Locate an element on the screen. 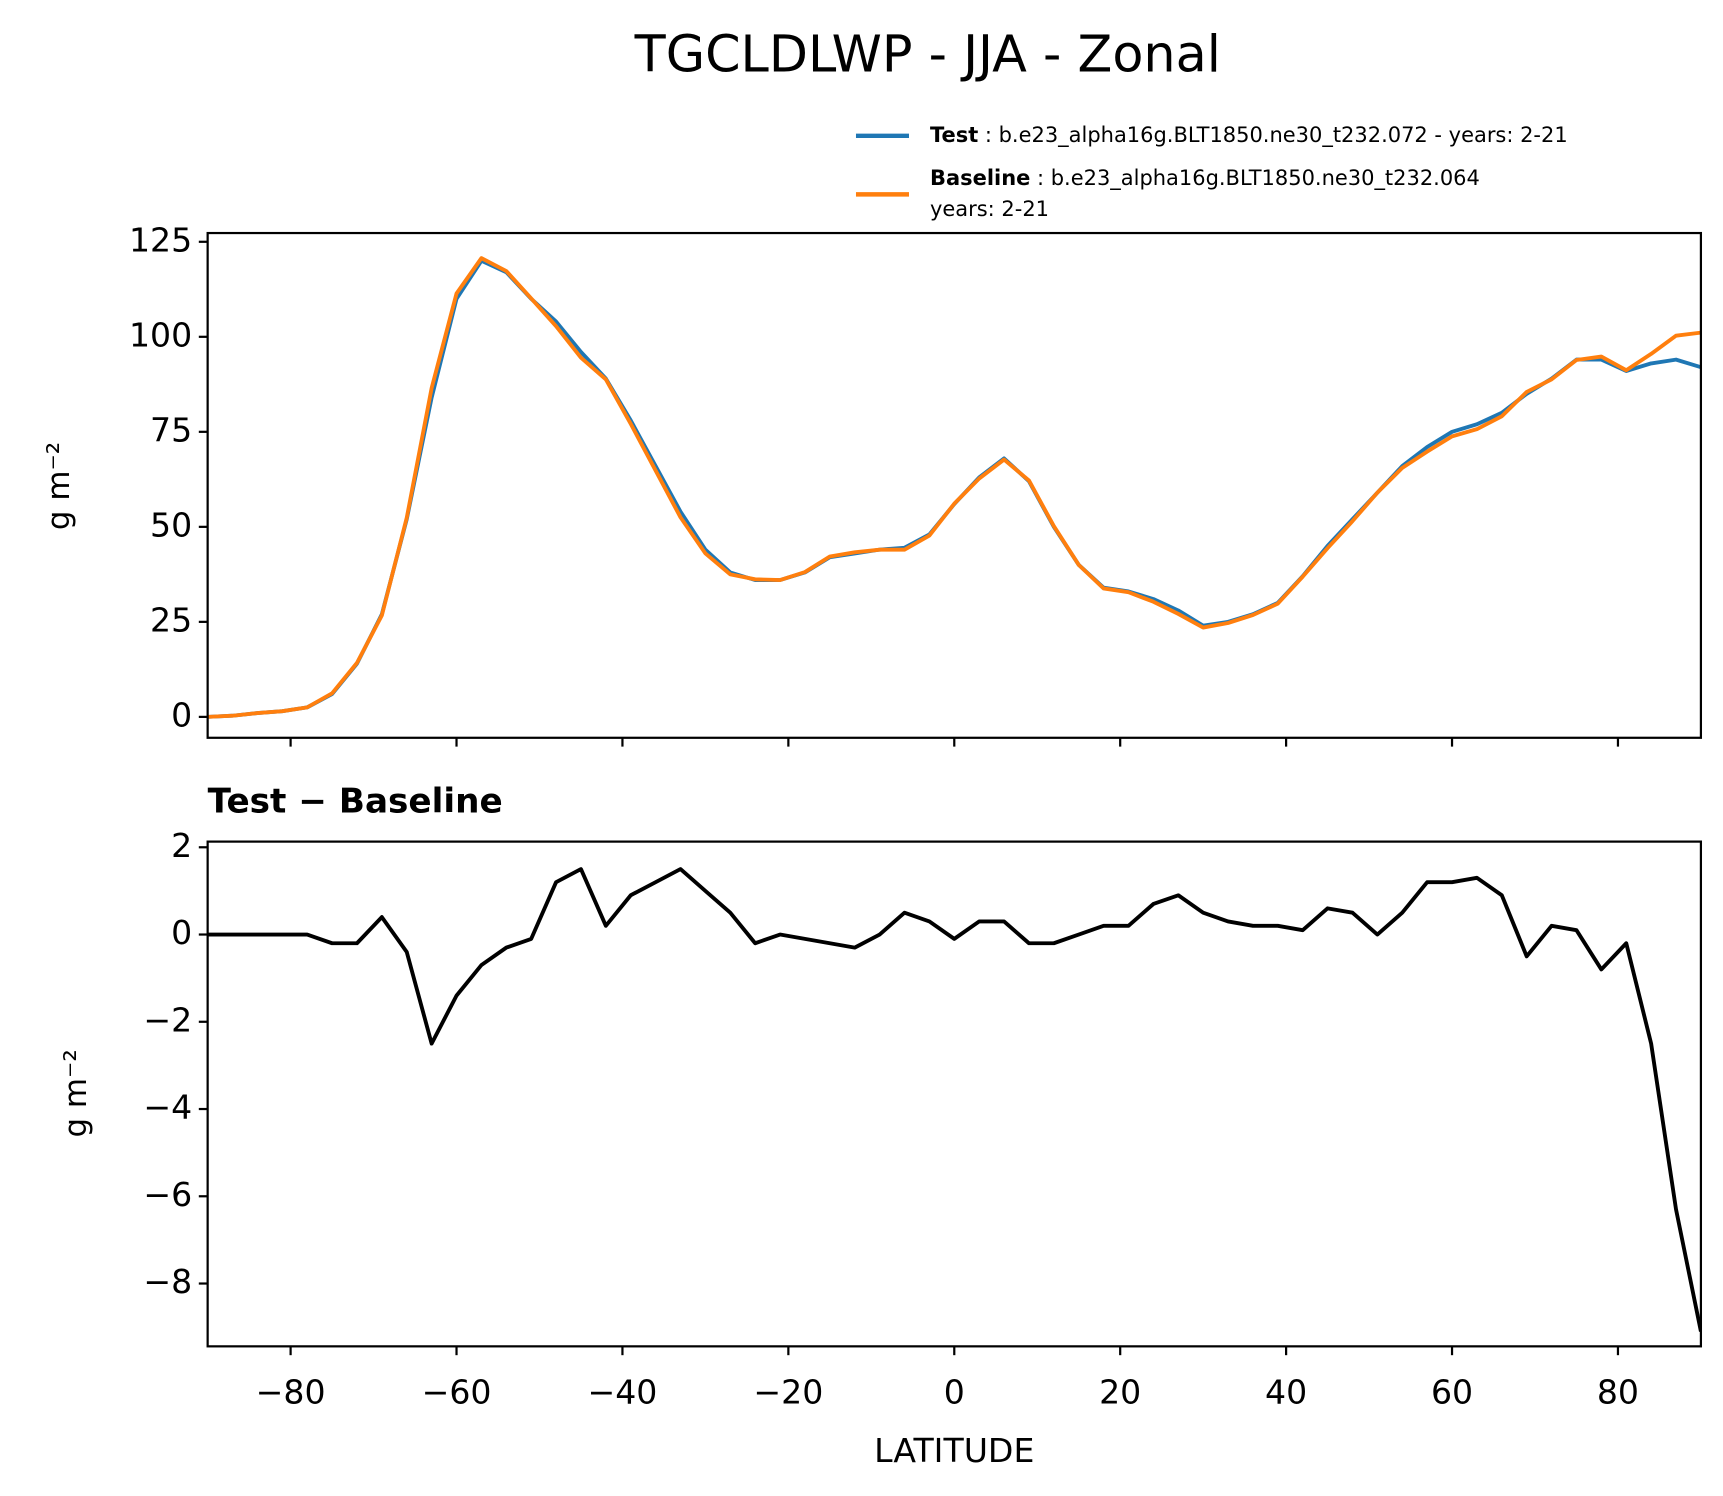  x-tick-label: −20 is located at coordinates (788, 1391).